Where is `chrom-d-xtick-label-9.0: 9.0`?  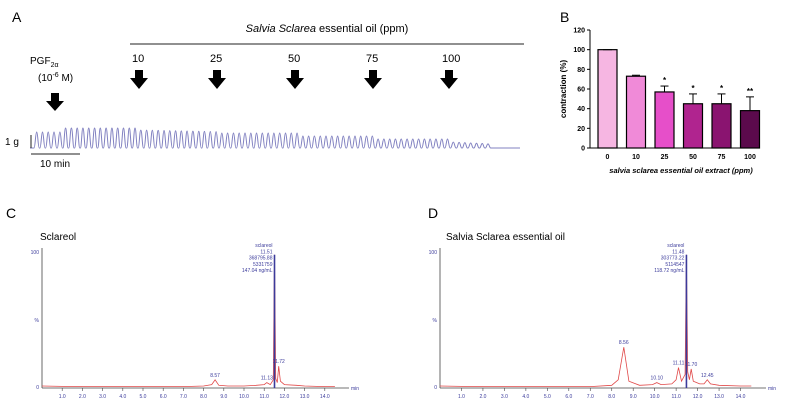
chrom-d-xtick-label-9.0: 9.0 is located at coordinates (633, 397).